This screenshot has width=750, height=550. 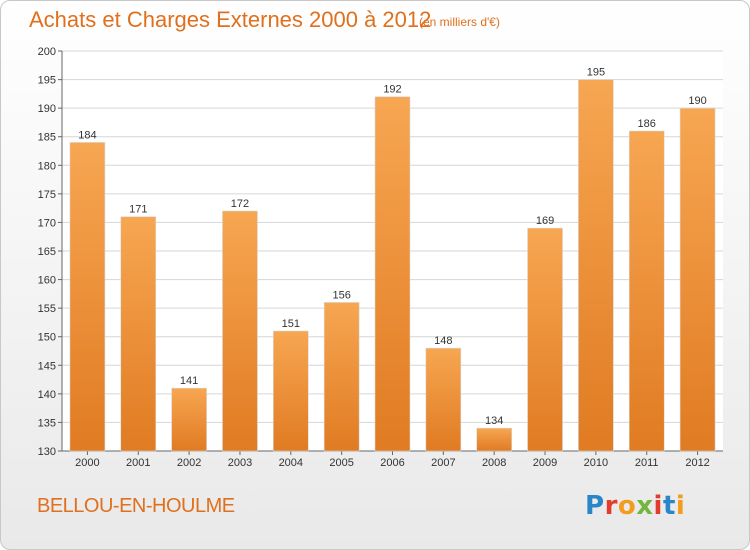 I want to click on x-tick-label: 2003, so click(x=240, y=463).